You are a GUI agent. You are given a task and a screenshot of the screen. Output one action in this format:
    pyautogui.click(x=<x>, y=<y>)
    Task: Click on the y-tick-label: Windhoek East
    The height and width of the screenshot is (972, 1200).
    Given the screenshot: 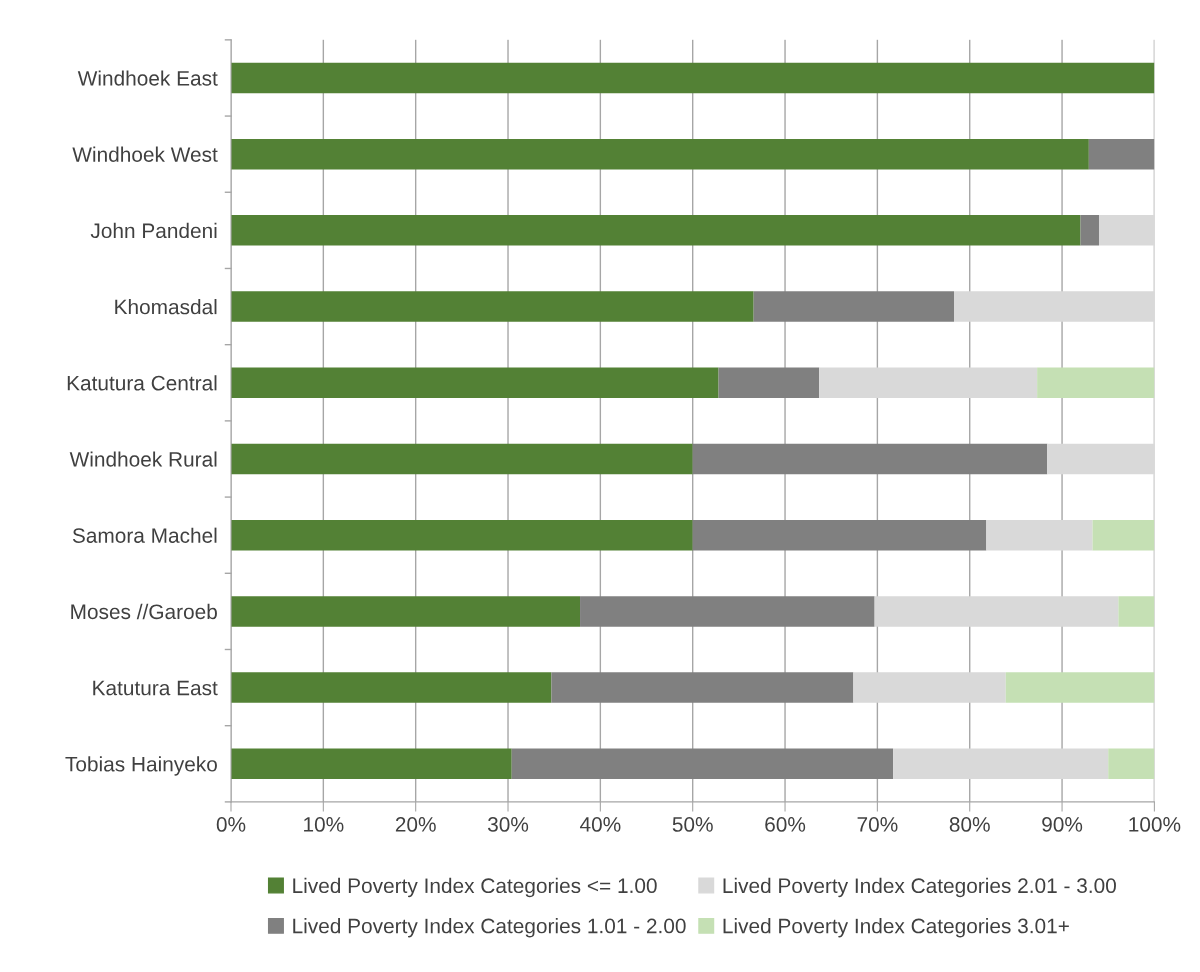 What is the action you would take?
    pyautogui.click(x=147, y=78)
    